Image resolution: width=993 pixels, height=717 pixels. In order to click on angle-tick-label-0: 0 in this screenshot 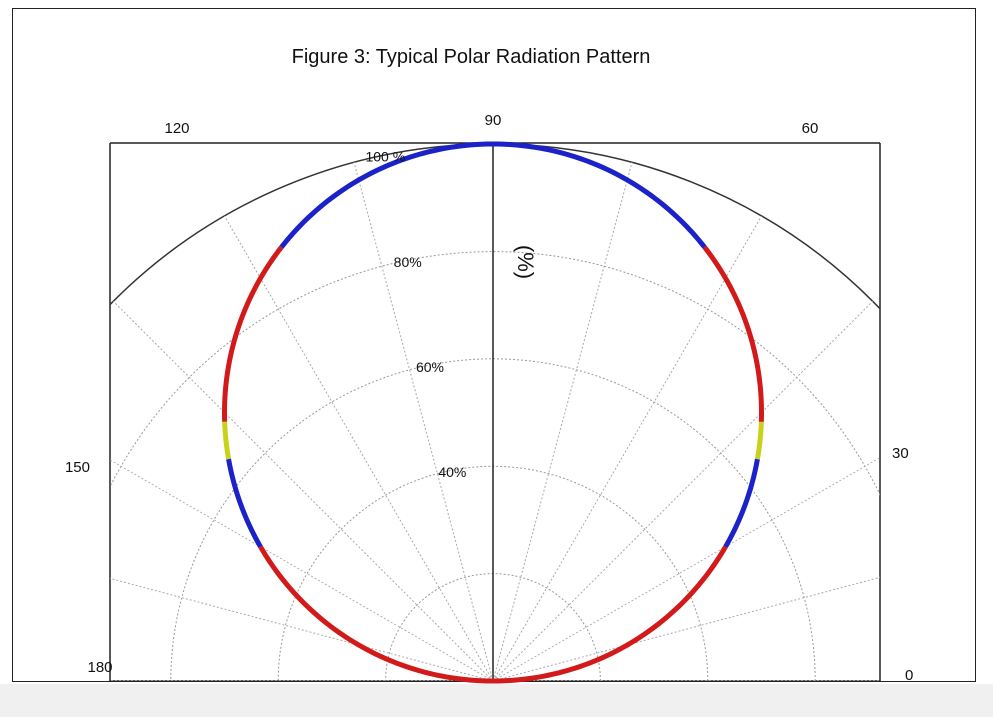, I will do `click(909, 675)`.